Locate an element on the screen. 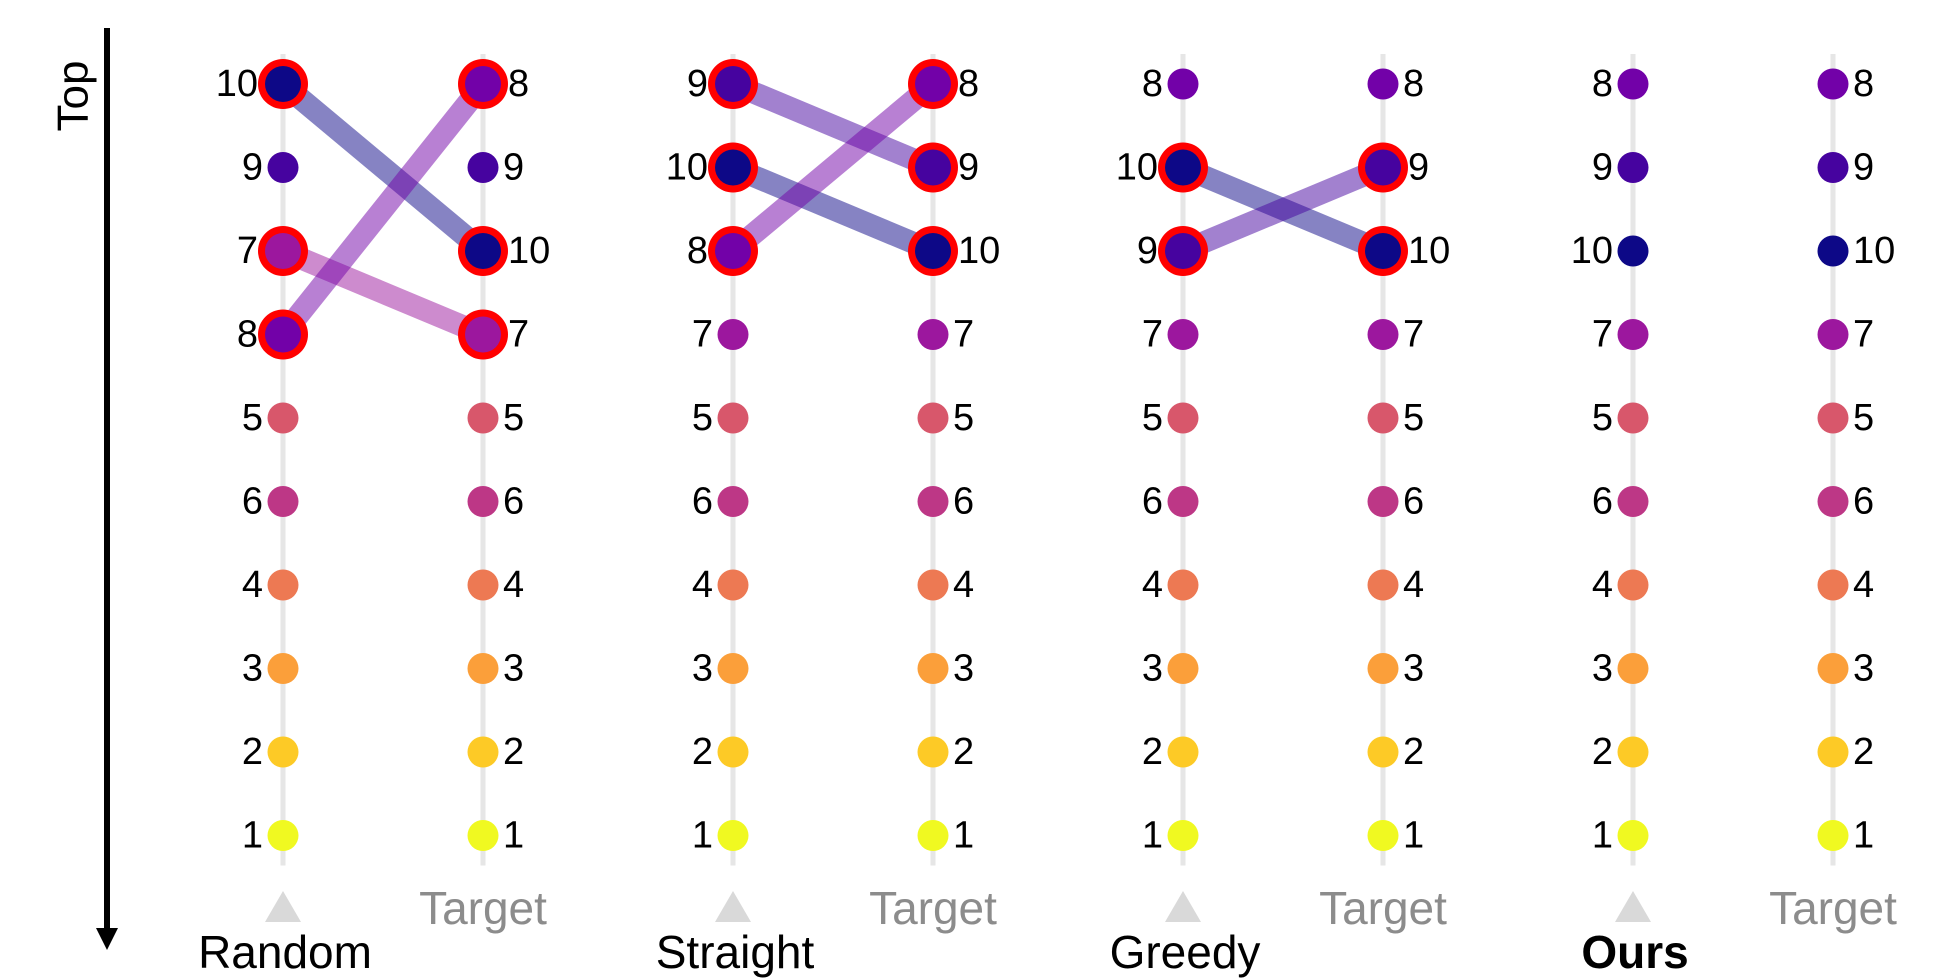  method-label-greedy: Greedy is located at coordinates (1185, 952).